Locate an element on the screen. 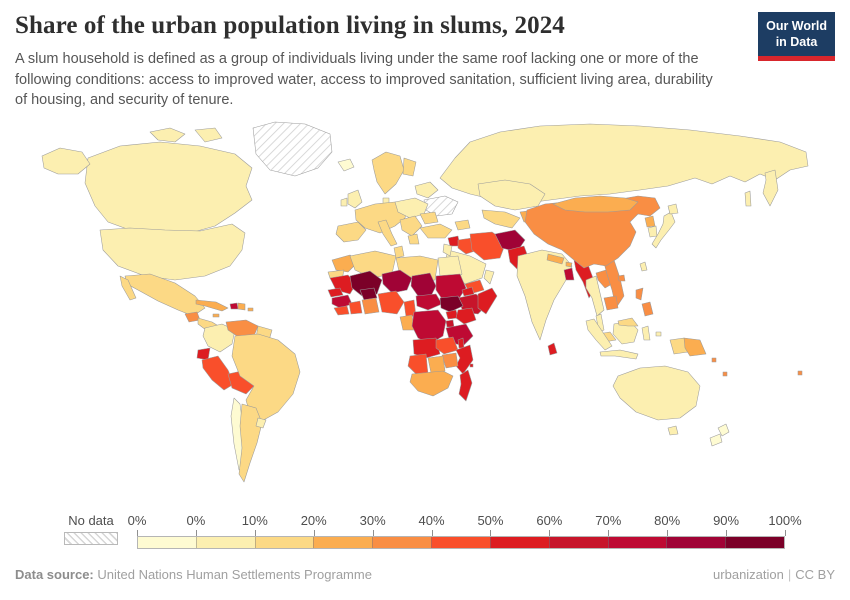 The image size is (850, 600). legend-bin-50–60% is located at coordinates (519, 542).